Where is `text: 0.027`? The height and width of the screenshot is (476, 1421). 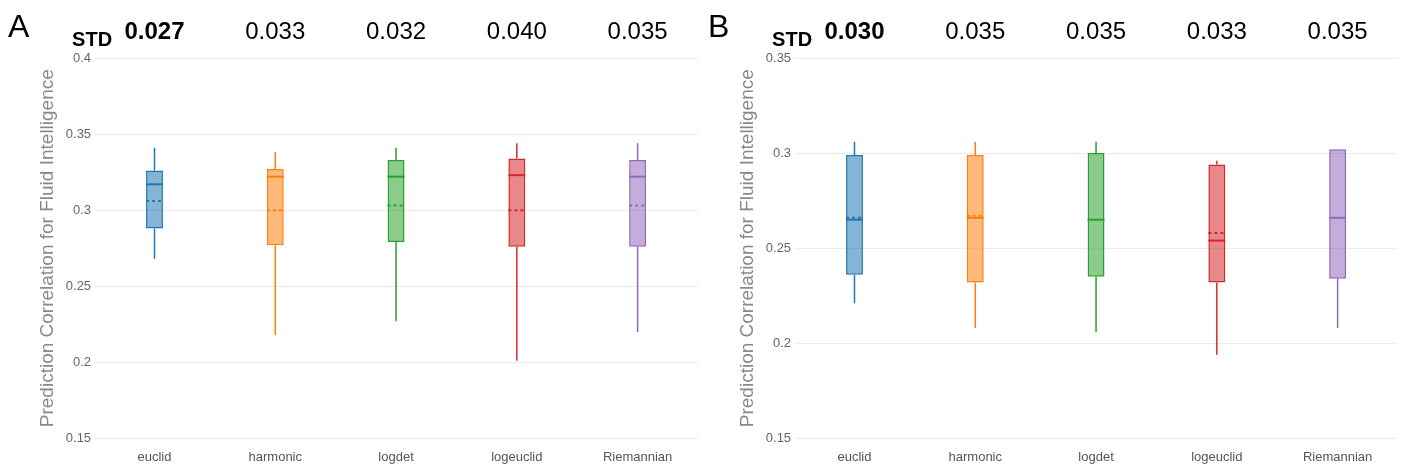 text: 0.027 is located at coordinates (154, 30).